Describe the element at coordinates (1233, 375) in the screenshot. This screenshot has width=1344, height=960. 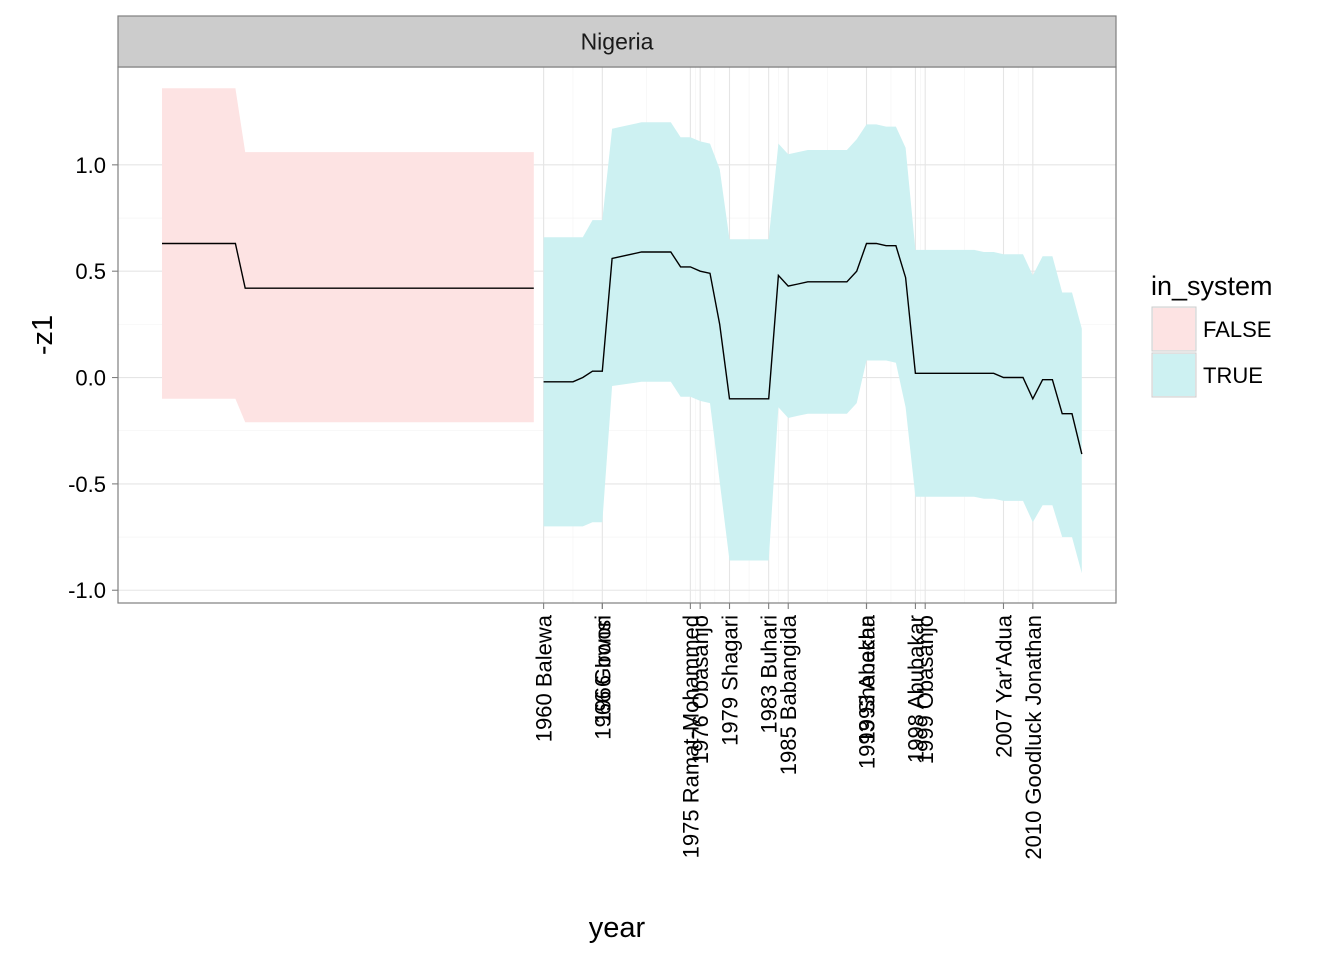
I see `legend-label-true: TRUE` at that location.